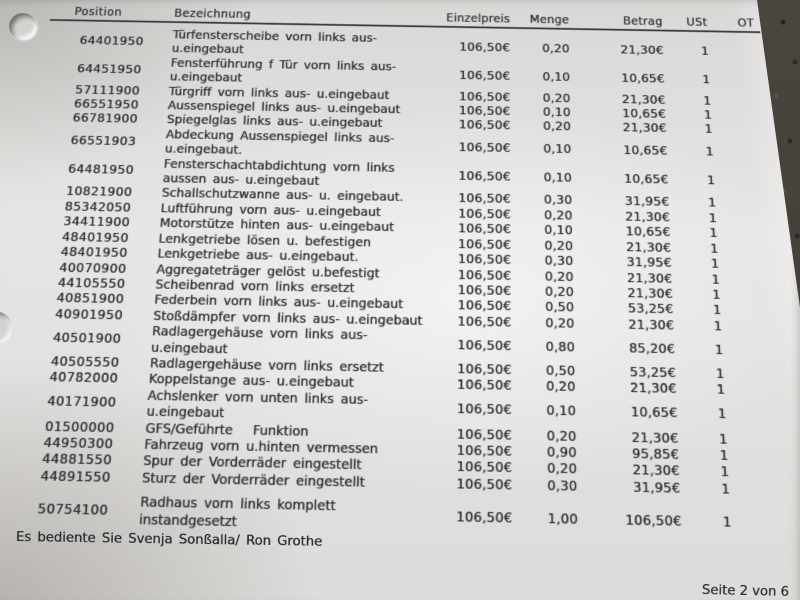  What do you see at coordinates (95, 236) in the screenshot?
I see `cell-position: 48401950` at bounding box center [95, 236].